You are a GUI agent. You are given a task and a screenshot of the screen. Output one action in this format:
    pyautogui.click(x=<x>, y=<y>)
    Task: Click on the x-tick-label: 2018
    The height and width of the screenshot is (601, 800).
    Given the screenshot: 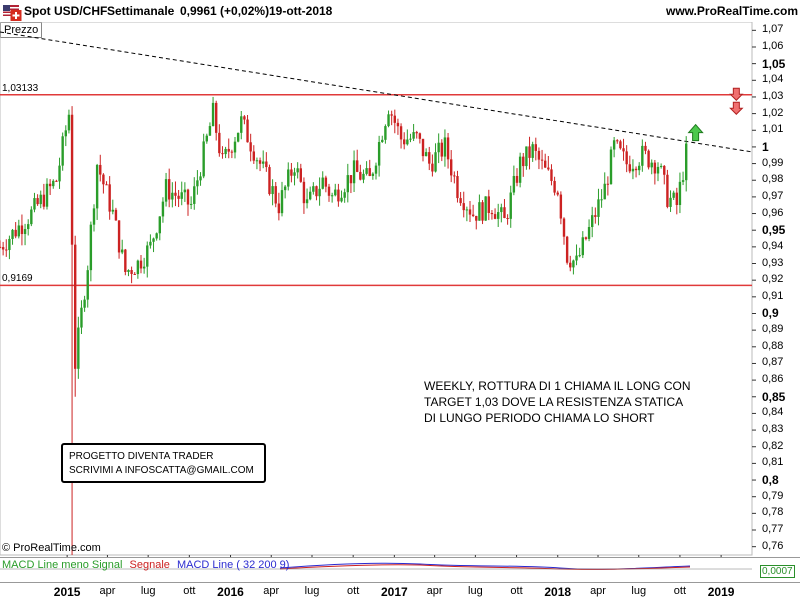 What is the action you would take?
    pyautogui.click(x=558, y=592)
    